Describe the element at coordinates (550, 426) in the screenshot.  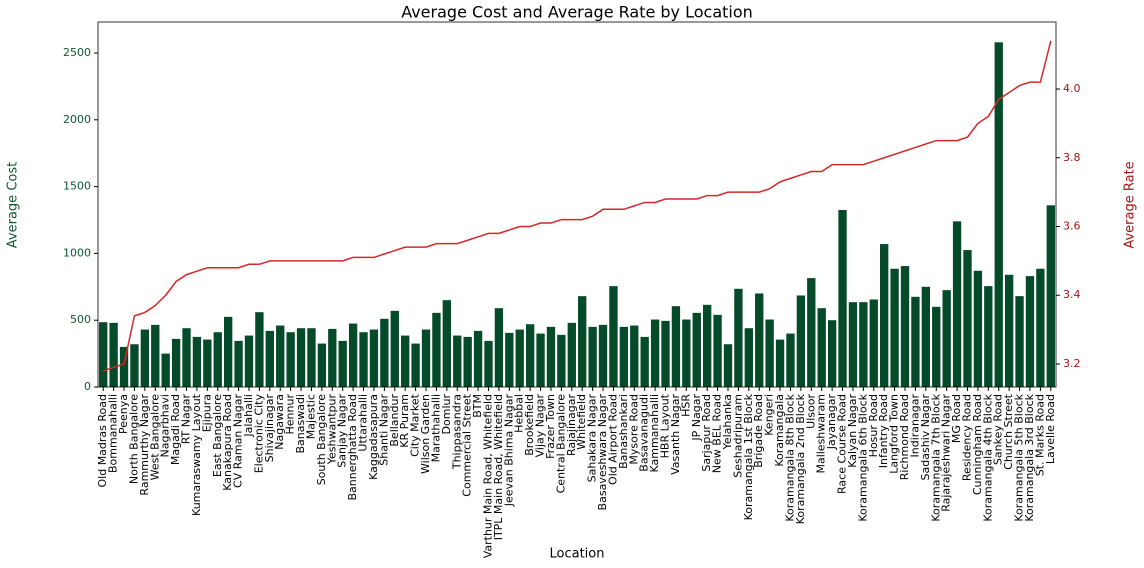
I see `x-tick-label: Frazer Town` at that location.